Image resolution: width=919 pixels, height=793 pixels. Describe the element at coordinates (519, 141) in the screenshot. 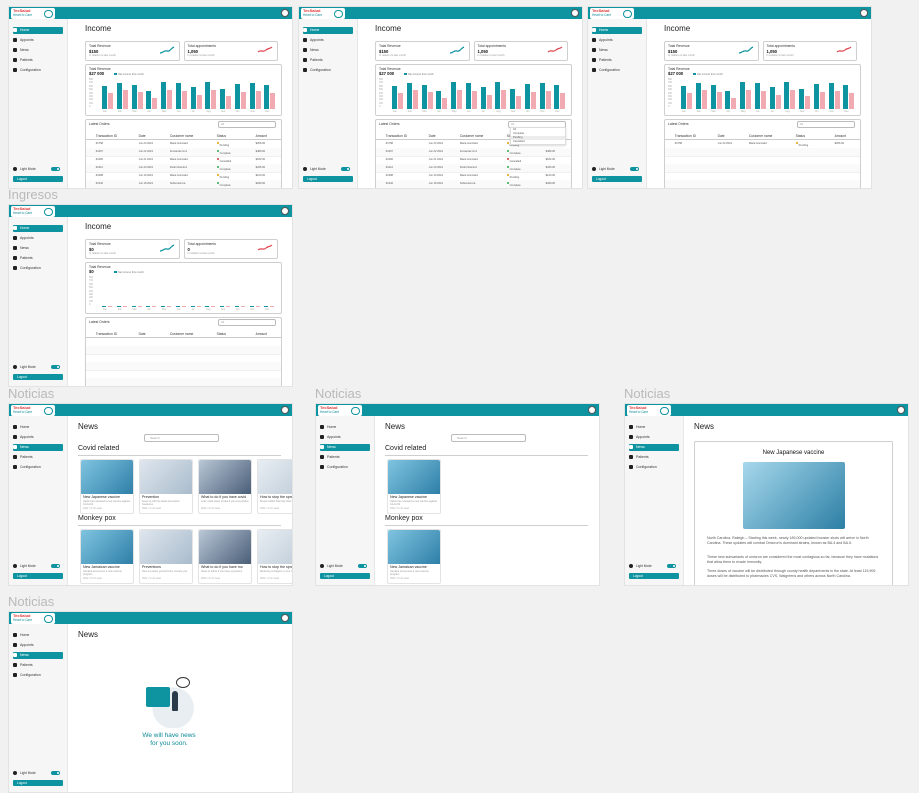

I see `dropdown-option: Cancelled` at that location.